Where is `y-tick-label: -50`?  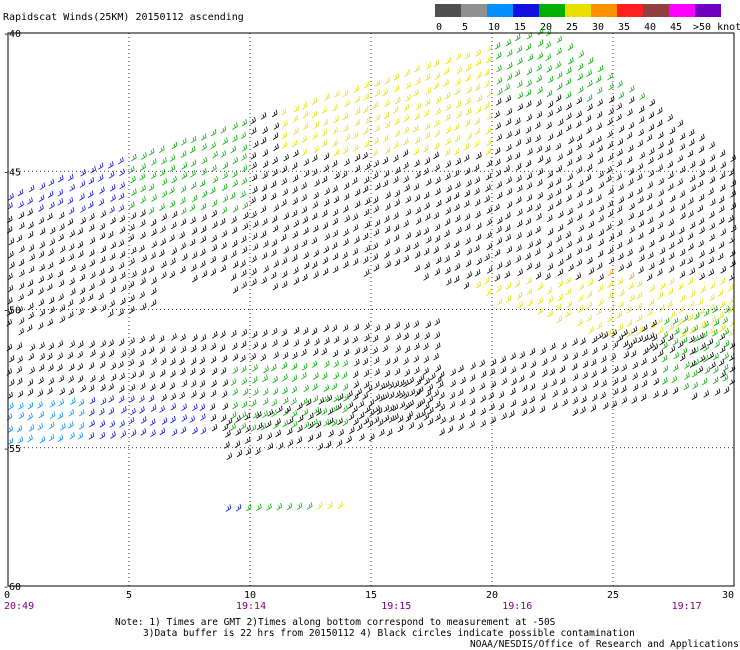
y-tick-label: -50 is located at coordinates (12, 311).